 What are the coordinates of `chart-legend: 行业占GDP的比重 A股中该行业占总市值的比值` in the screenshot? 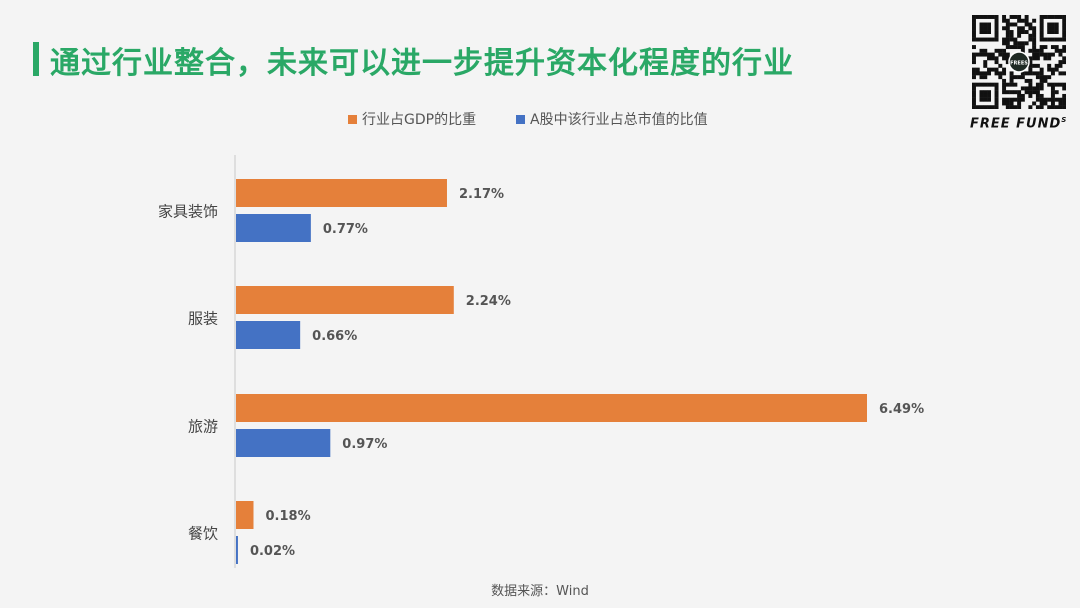 It's located at (528, 119).